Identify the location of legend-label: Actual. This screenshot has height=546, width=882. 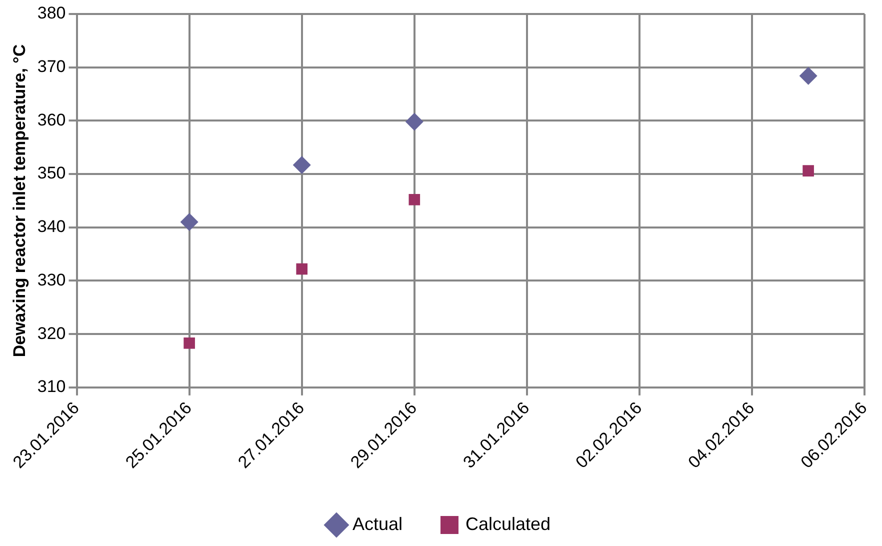
(377, 524).